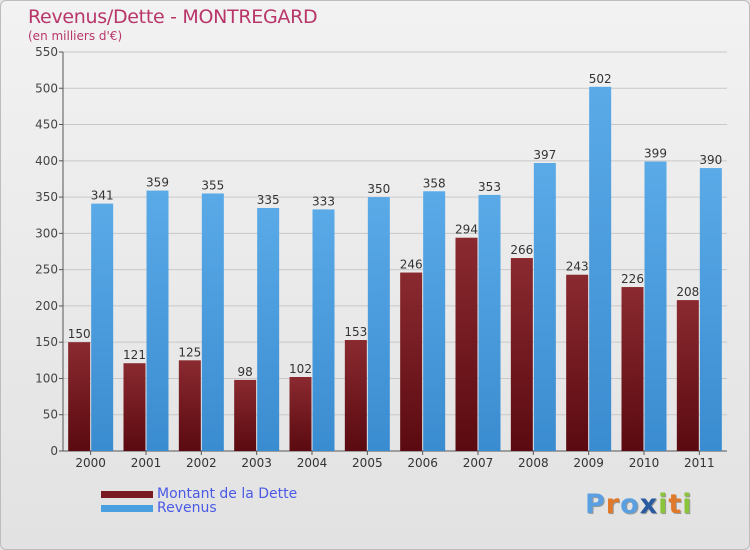 This screenshot has height=550, width=750. Describe the element at coordinates (632, 279) in the screenshot. I see `data-label-dette: 226` at that location.